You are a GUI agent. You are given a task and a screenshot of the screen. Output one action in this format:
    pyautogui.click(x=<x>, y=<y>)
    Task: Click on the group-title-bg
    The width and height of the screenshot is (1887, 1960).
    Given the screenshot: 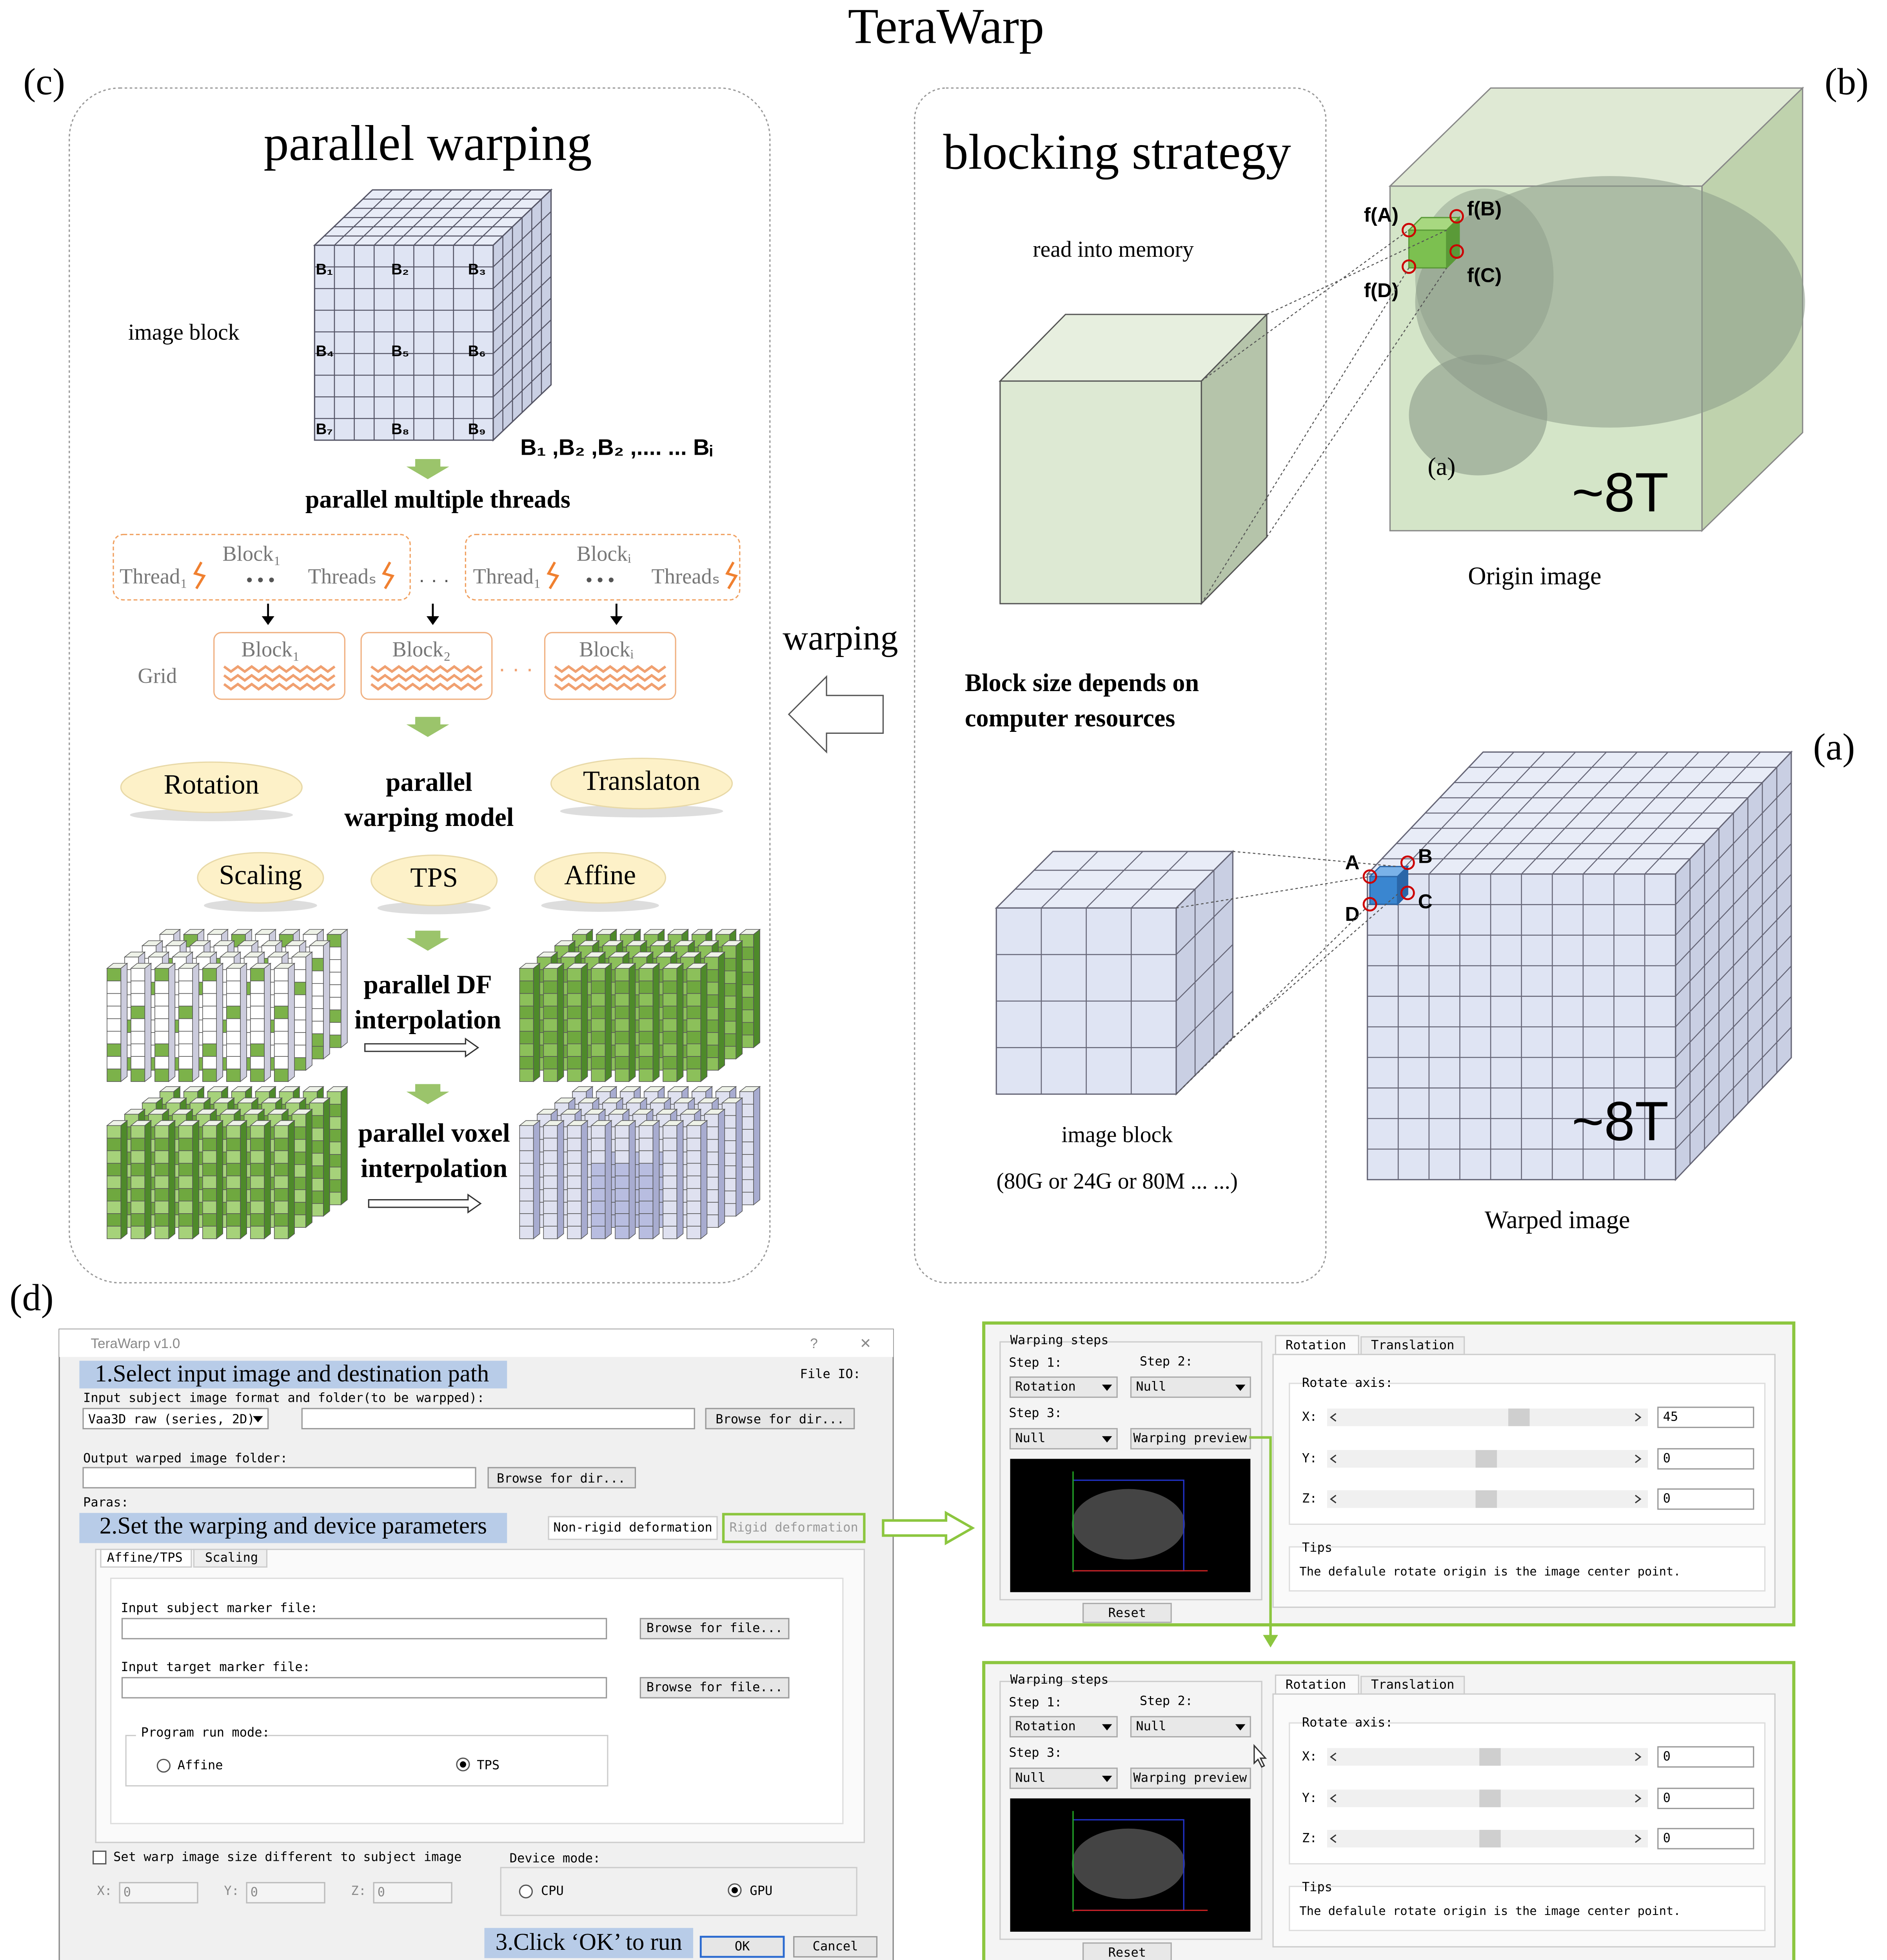 What is the action you would take?
    pyautogui.click(x=199, y=1733)
    